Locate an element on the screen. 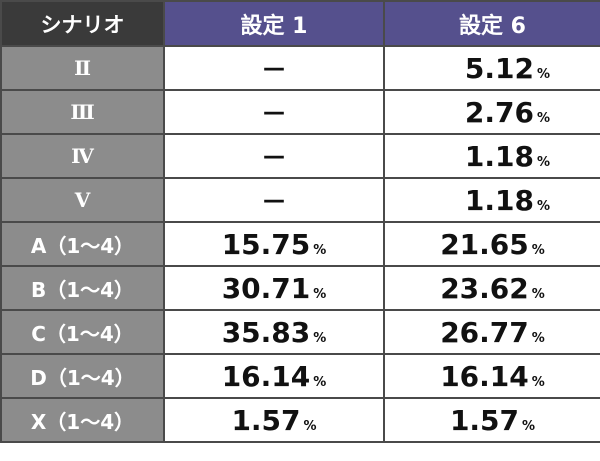 The image size is (600, 461). row-label: Ⅱ is located at coordinates (82, 68).